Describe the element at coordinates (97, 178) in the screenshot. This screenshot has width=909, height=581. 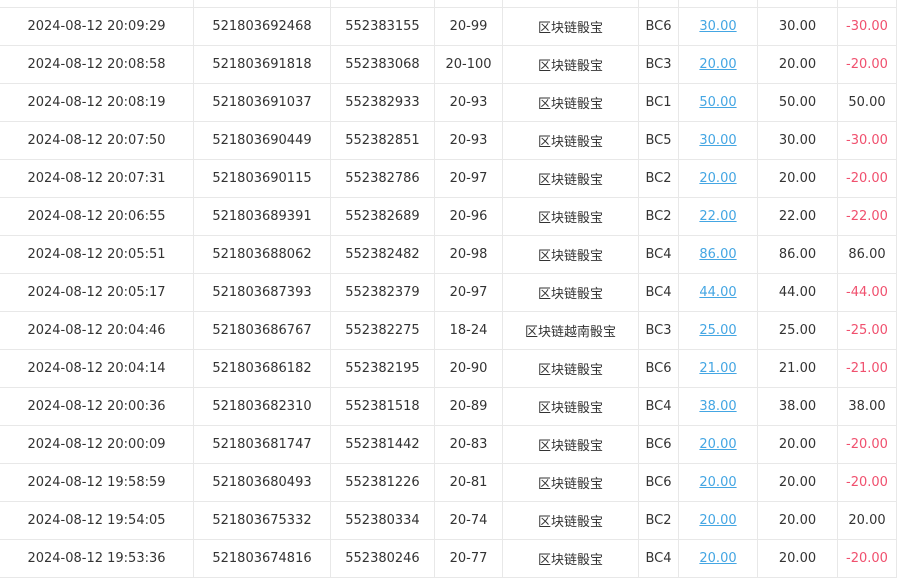
I see `bet-time-cell: 2024-08-12 20:07:31` at that location.